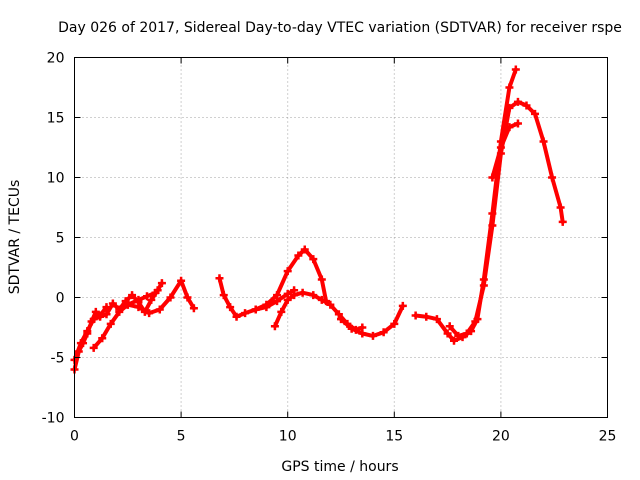 This screenshot has width=640, height=480. I want to click on y-tick-label: 10, so click(56, 179).